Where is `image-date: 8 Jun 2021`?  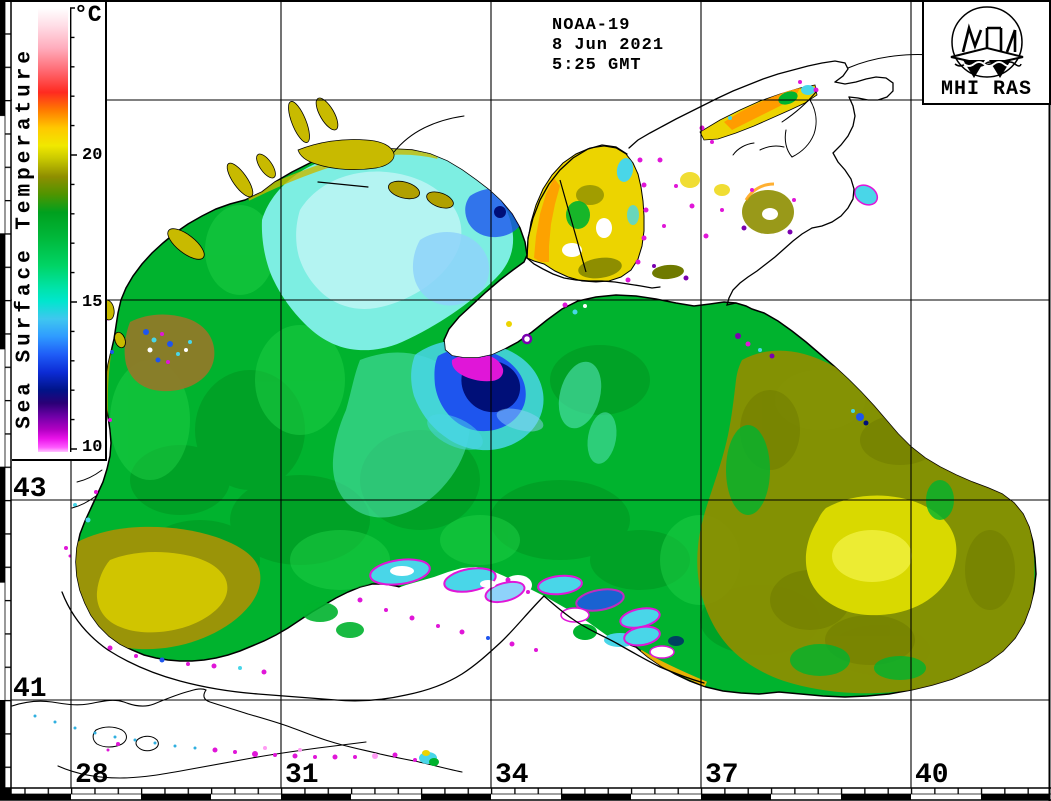 image-date: 8 Jun 2021 is located at coordinates (608, 45).